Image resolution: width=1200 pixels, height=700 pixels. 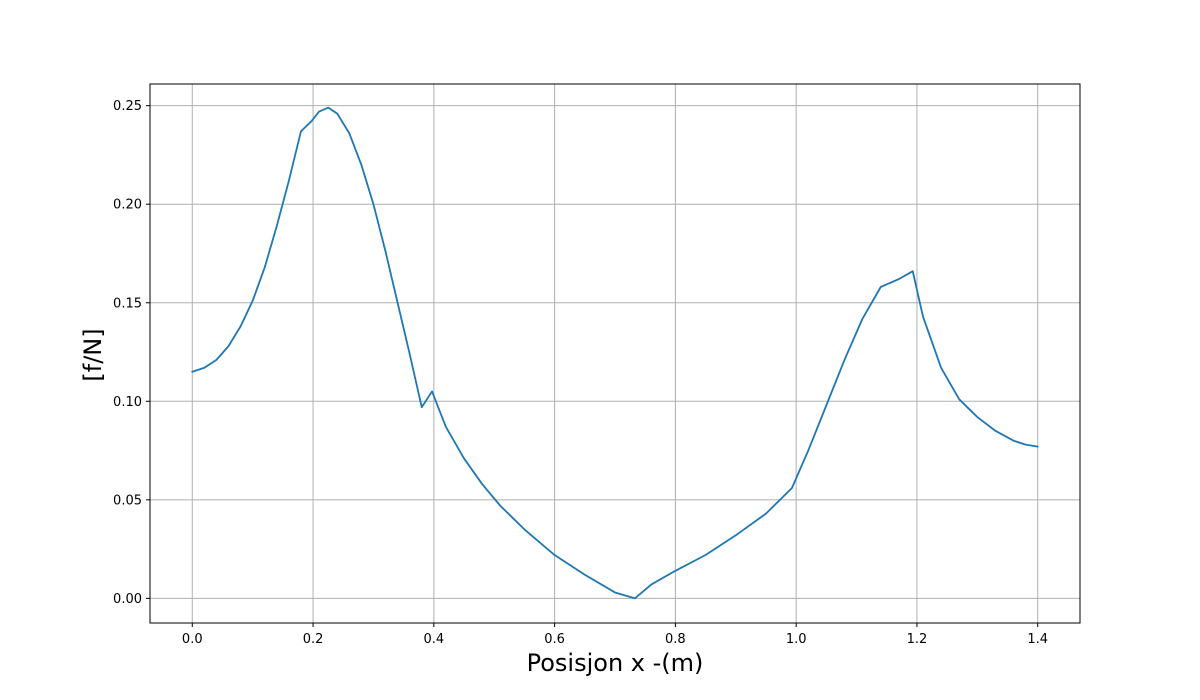 I want to click on y-tick-label: 0.00, so click(x=127, y=599).